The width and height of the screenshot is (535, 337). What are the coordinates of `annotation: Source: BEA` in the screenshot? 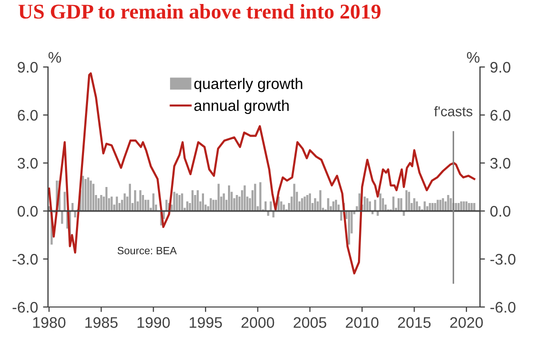 It's located at (147, 250).